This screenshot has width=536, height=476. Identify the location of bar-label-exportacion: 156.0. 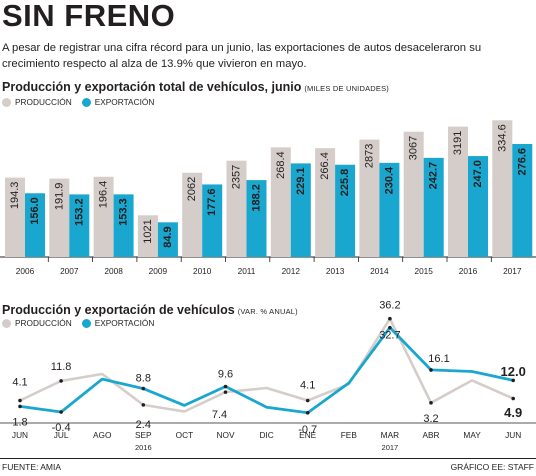
(35, 211).